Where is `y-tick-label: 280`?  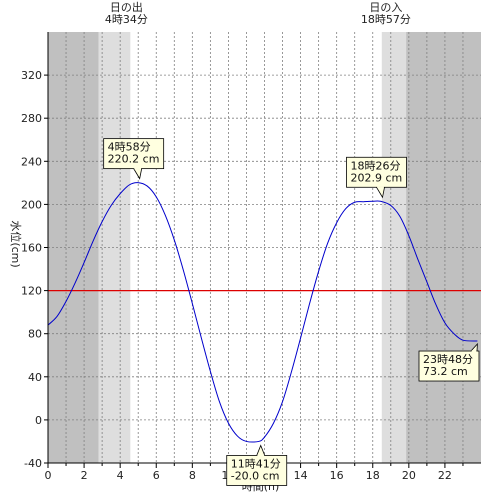
y-tick-label: 280 is located at coordinates (31, 118).